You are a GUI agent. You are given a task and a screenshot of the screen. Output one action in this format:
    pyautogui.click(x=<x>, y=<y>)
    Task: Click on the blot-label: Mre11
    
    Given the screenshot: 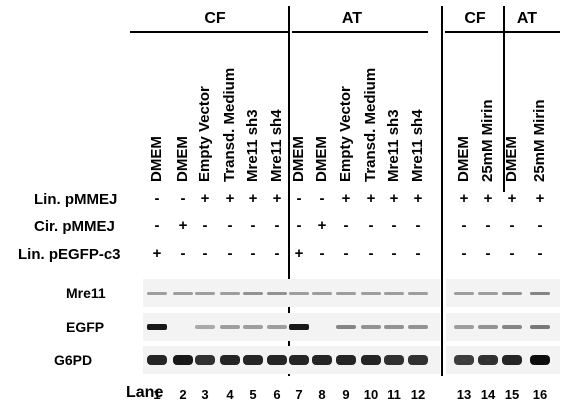 What is the action you would take?
    pyautogui.click(x=86, y=293)
    